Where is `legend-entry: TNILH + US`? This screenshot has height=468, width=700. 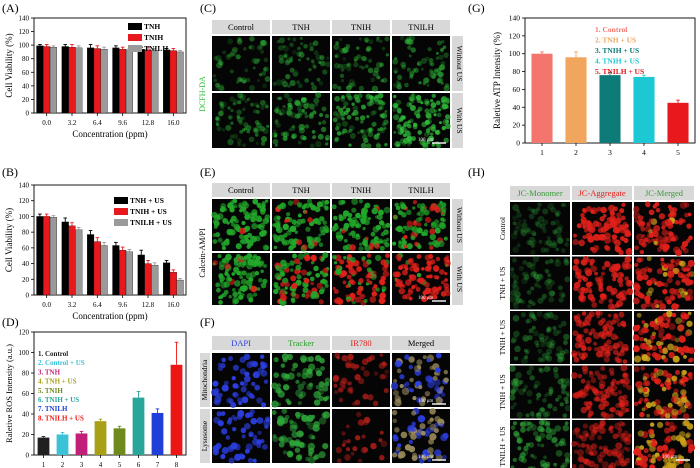 legend-entry: TNILH + US is located at coordinates (151, 222).